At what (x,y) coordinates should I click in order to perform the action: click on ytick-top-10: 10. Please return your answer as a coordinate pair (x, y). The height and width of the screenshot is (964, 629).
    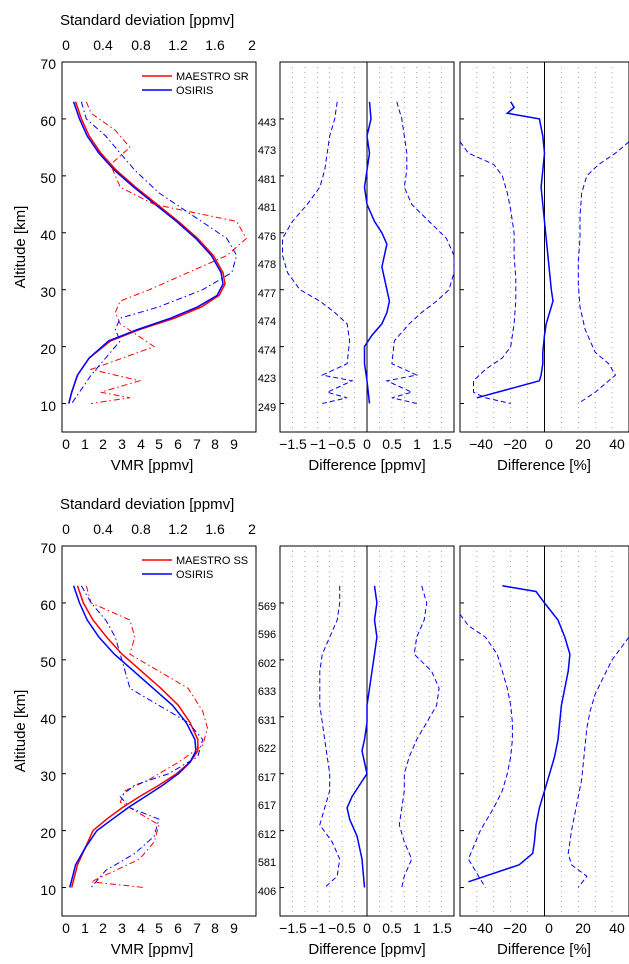
    Looking at the image, I should click on (48, 406).